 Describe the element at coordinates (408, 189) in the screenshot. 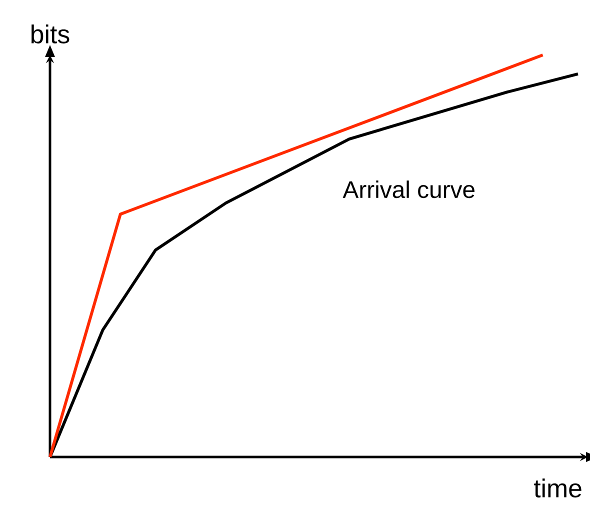

I see `series-label: Arrival curve` at that location.